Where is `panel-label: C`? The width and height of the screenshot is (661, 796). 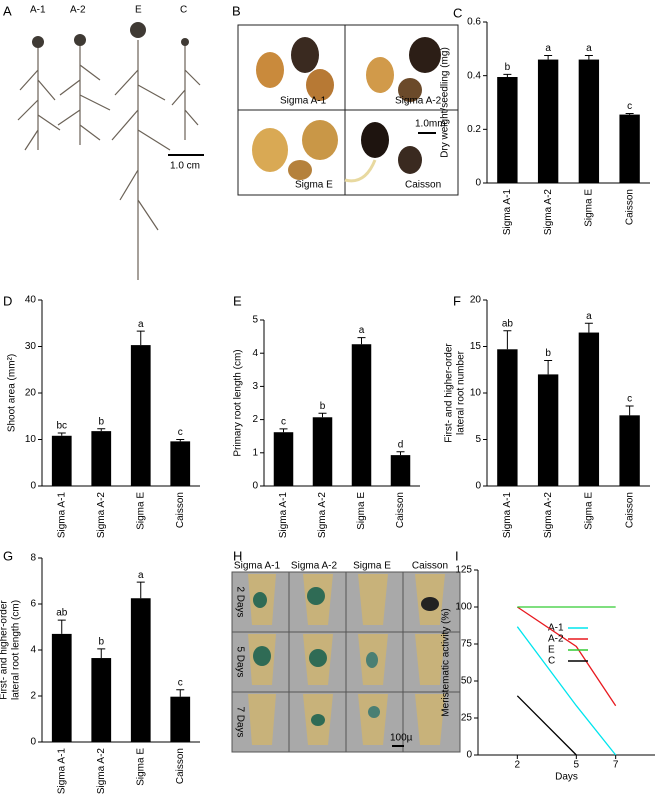 panel-label: C is located at coordinates (457, 12).